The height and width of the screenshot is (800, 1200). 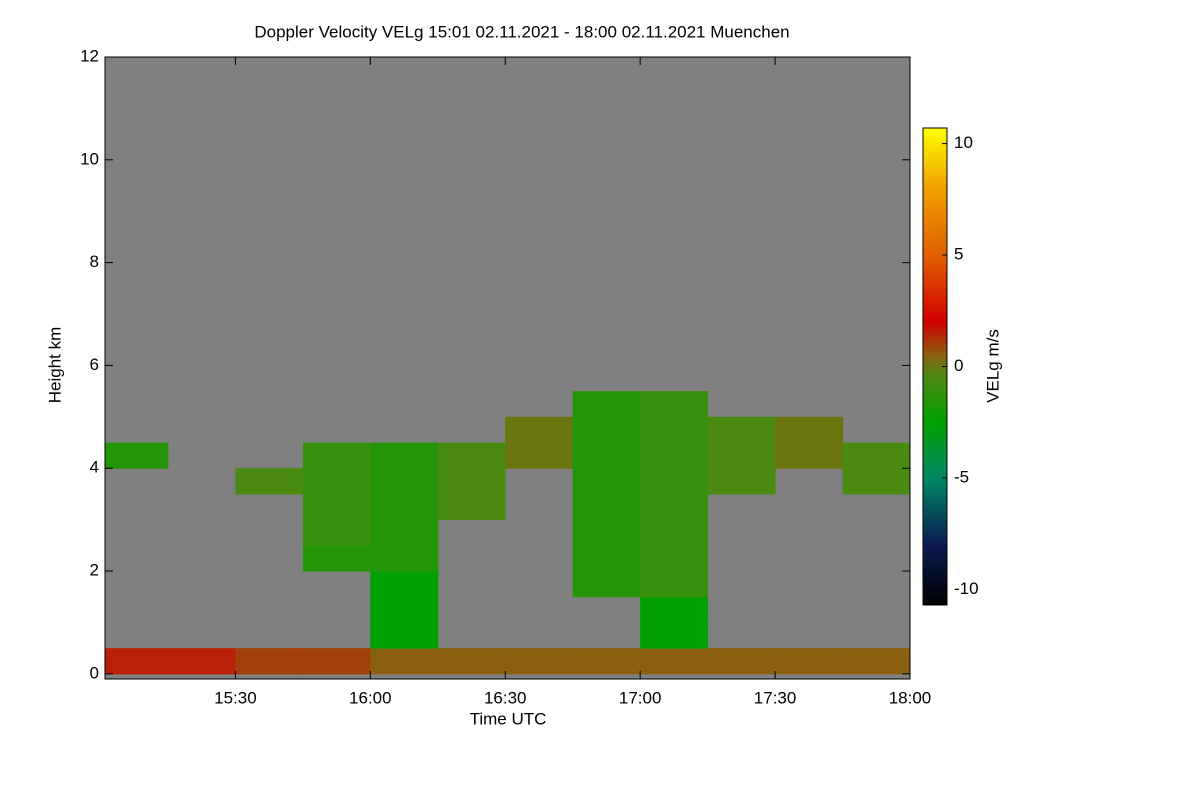 I want to click on colorbar-label: VELg m/s, so click(x=992, y=366).